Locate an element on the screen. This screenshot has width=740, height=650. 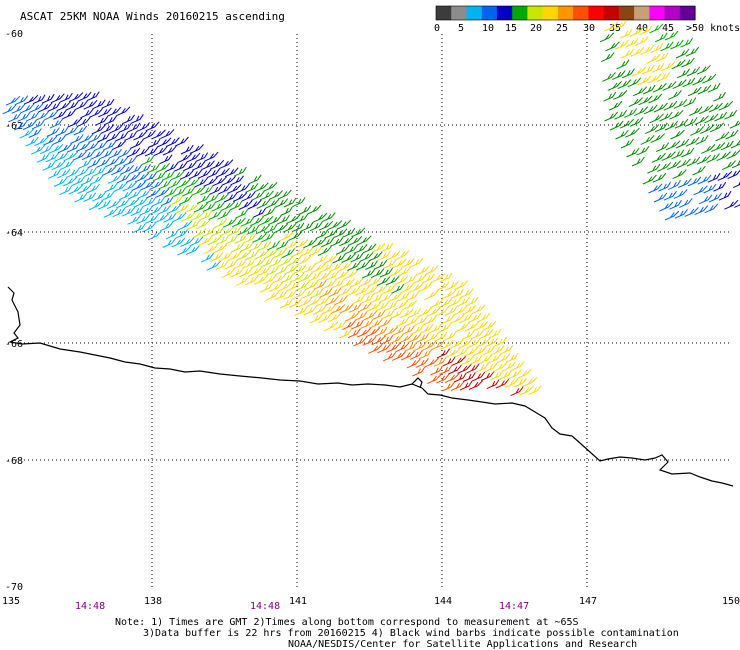
legend-label-25: 25 is located at coordinates (562, 28).